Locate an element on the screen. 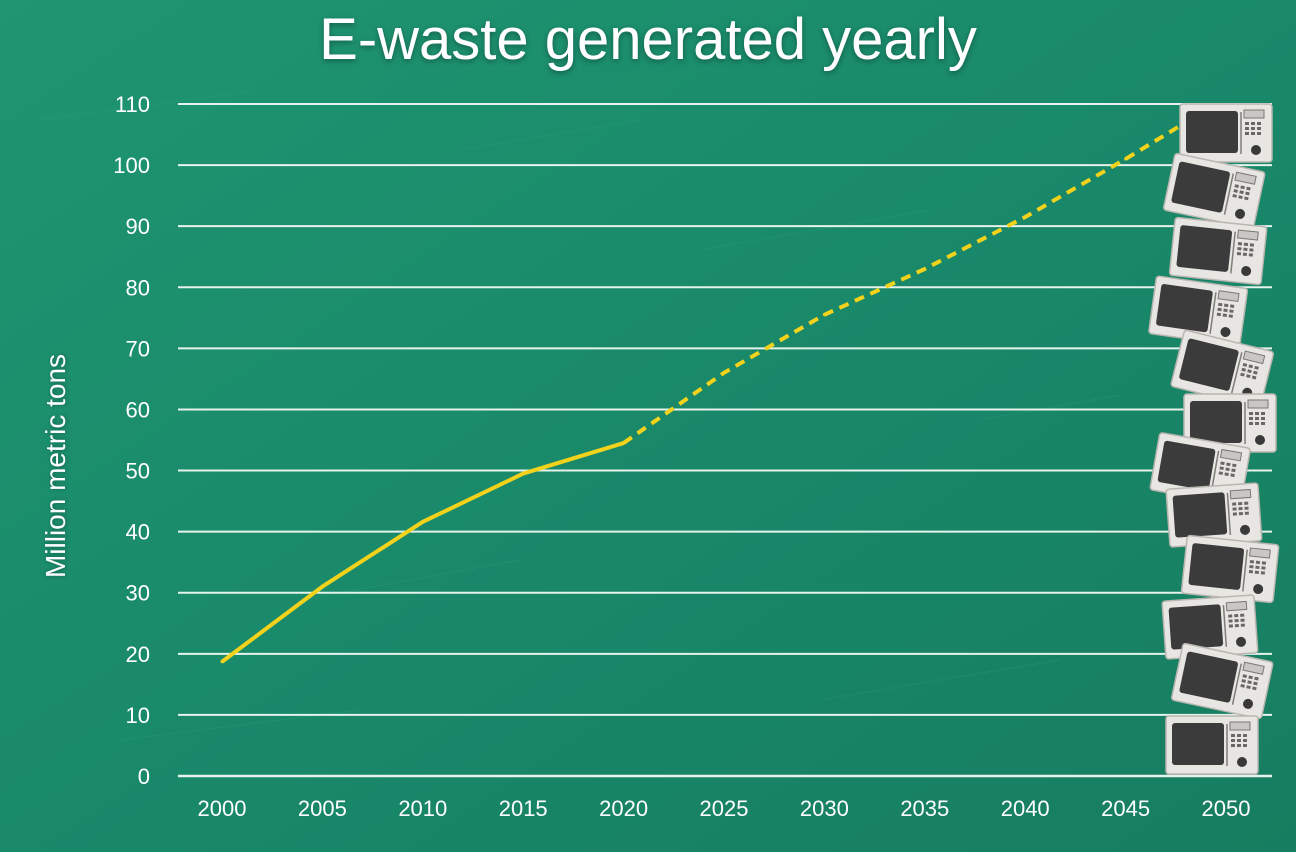  y-tick-label: 80 is located at coordinates (138, 287).